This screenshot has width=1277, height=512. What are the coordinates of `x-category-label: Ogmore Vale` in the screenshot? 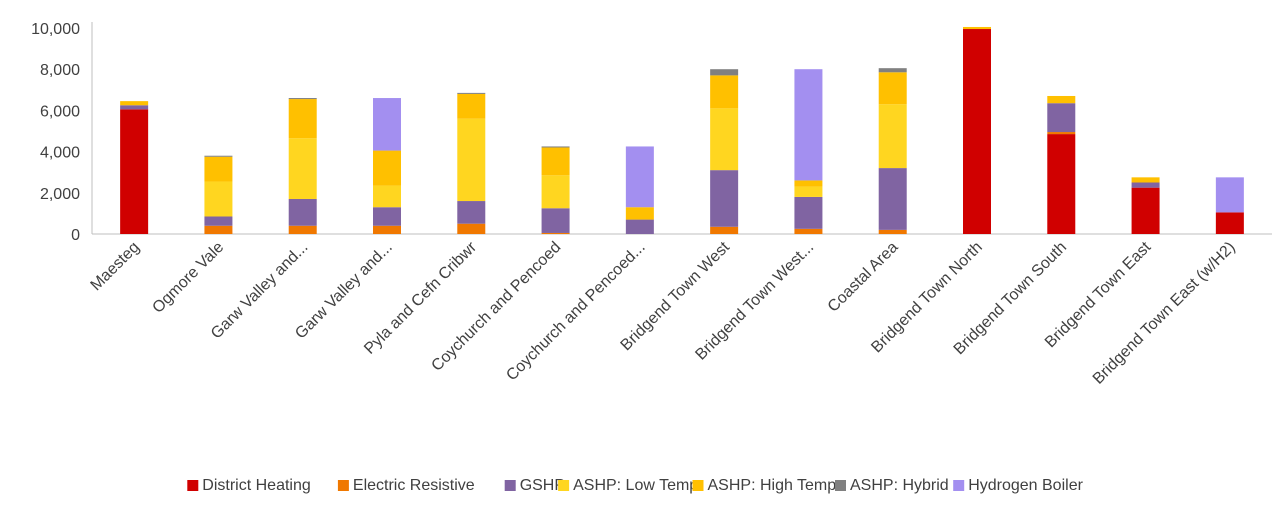 It's located at (188, 278).